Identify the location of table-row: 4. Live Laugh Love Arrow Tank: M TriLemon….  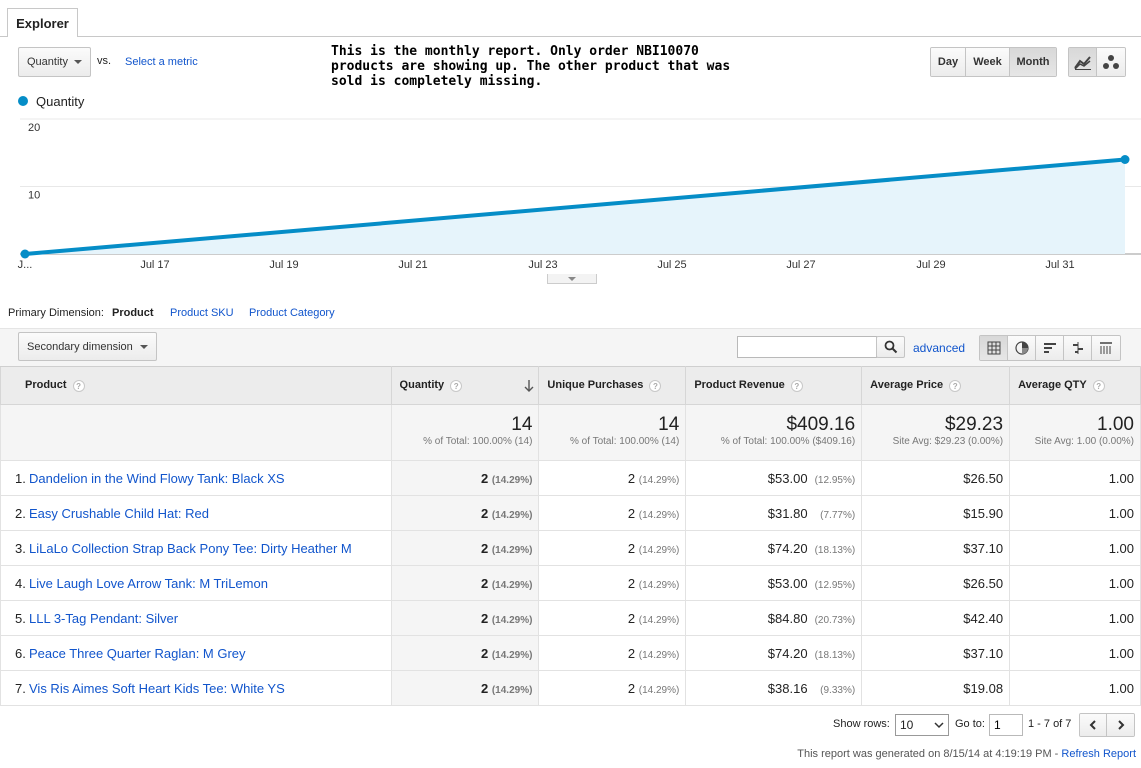
(570, 583).